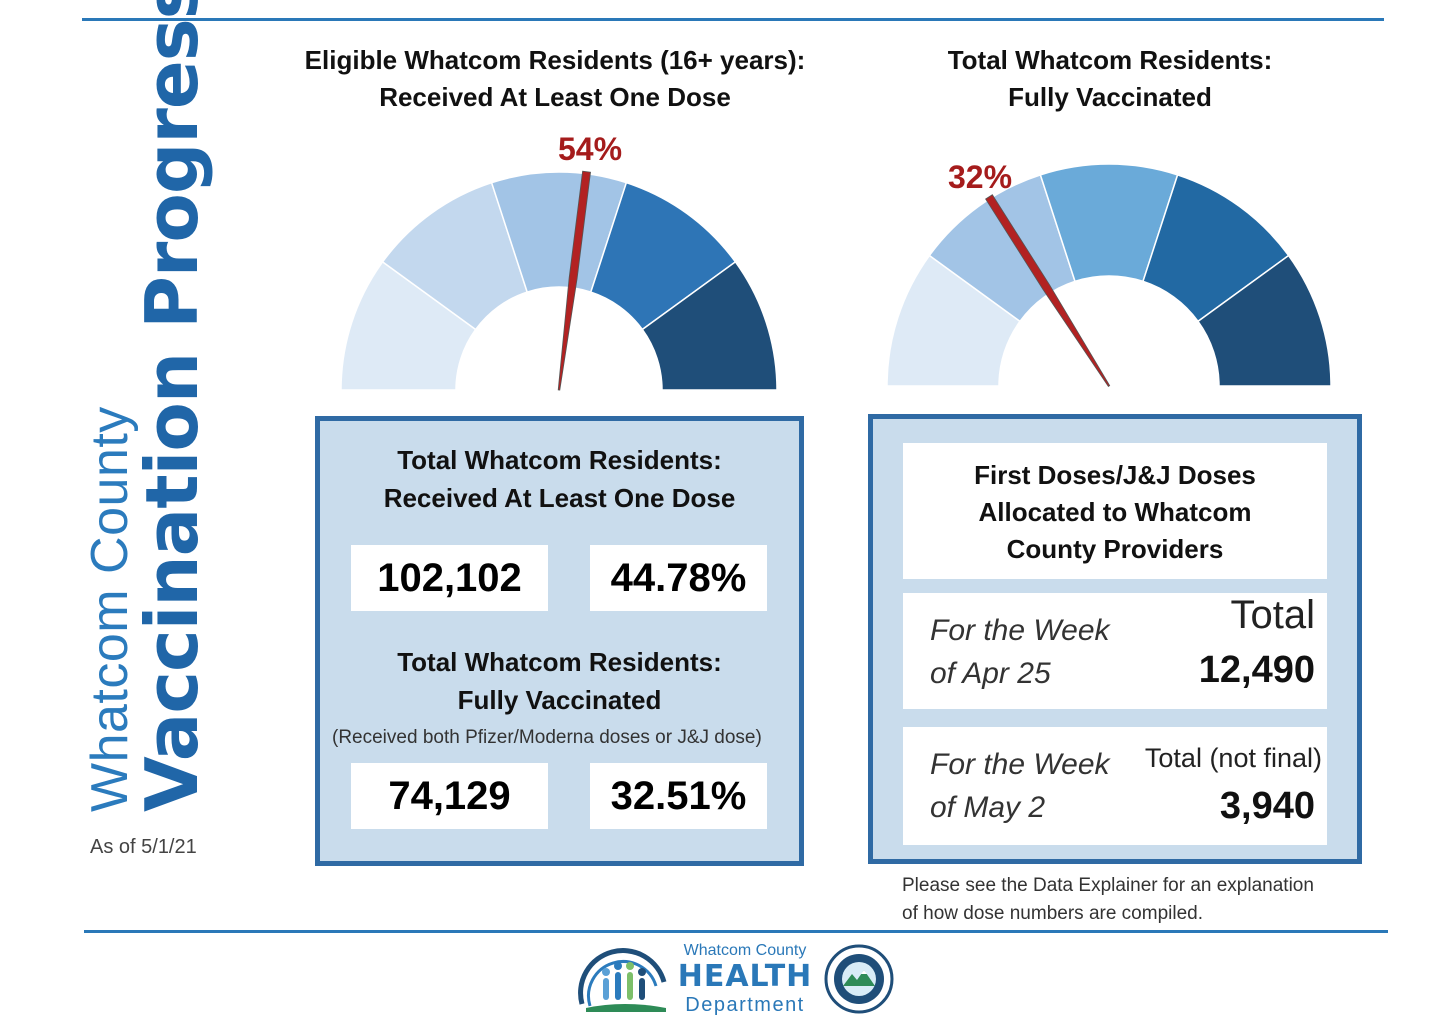  What do you see at coordinates (988, 807) in the screenshot?
I see `week-may2-label-line2: of May 2` at bounding box center [988, 807].